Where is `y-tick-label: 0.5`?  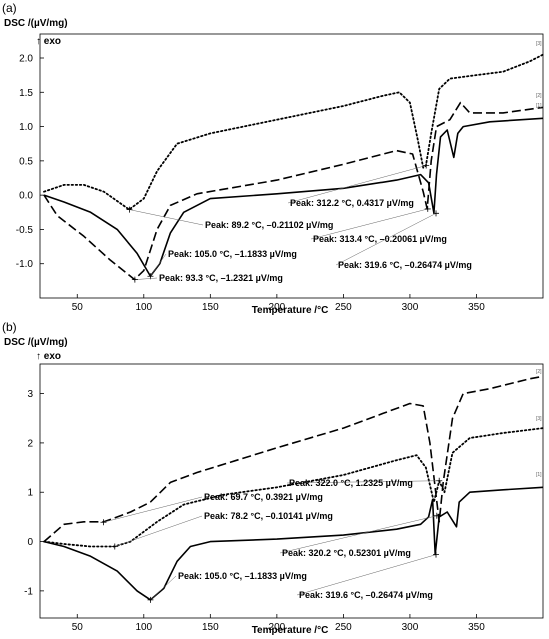 y-tick-label: 0.5 is located at coordinates (26, 161).